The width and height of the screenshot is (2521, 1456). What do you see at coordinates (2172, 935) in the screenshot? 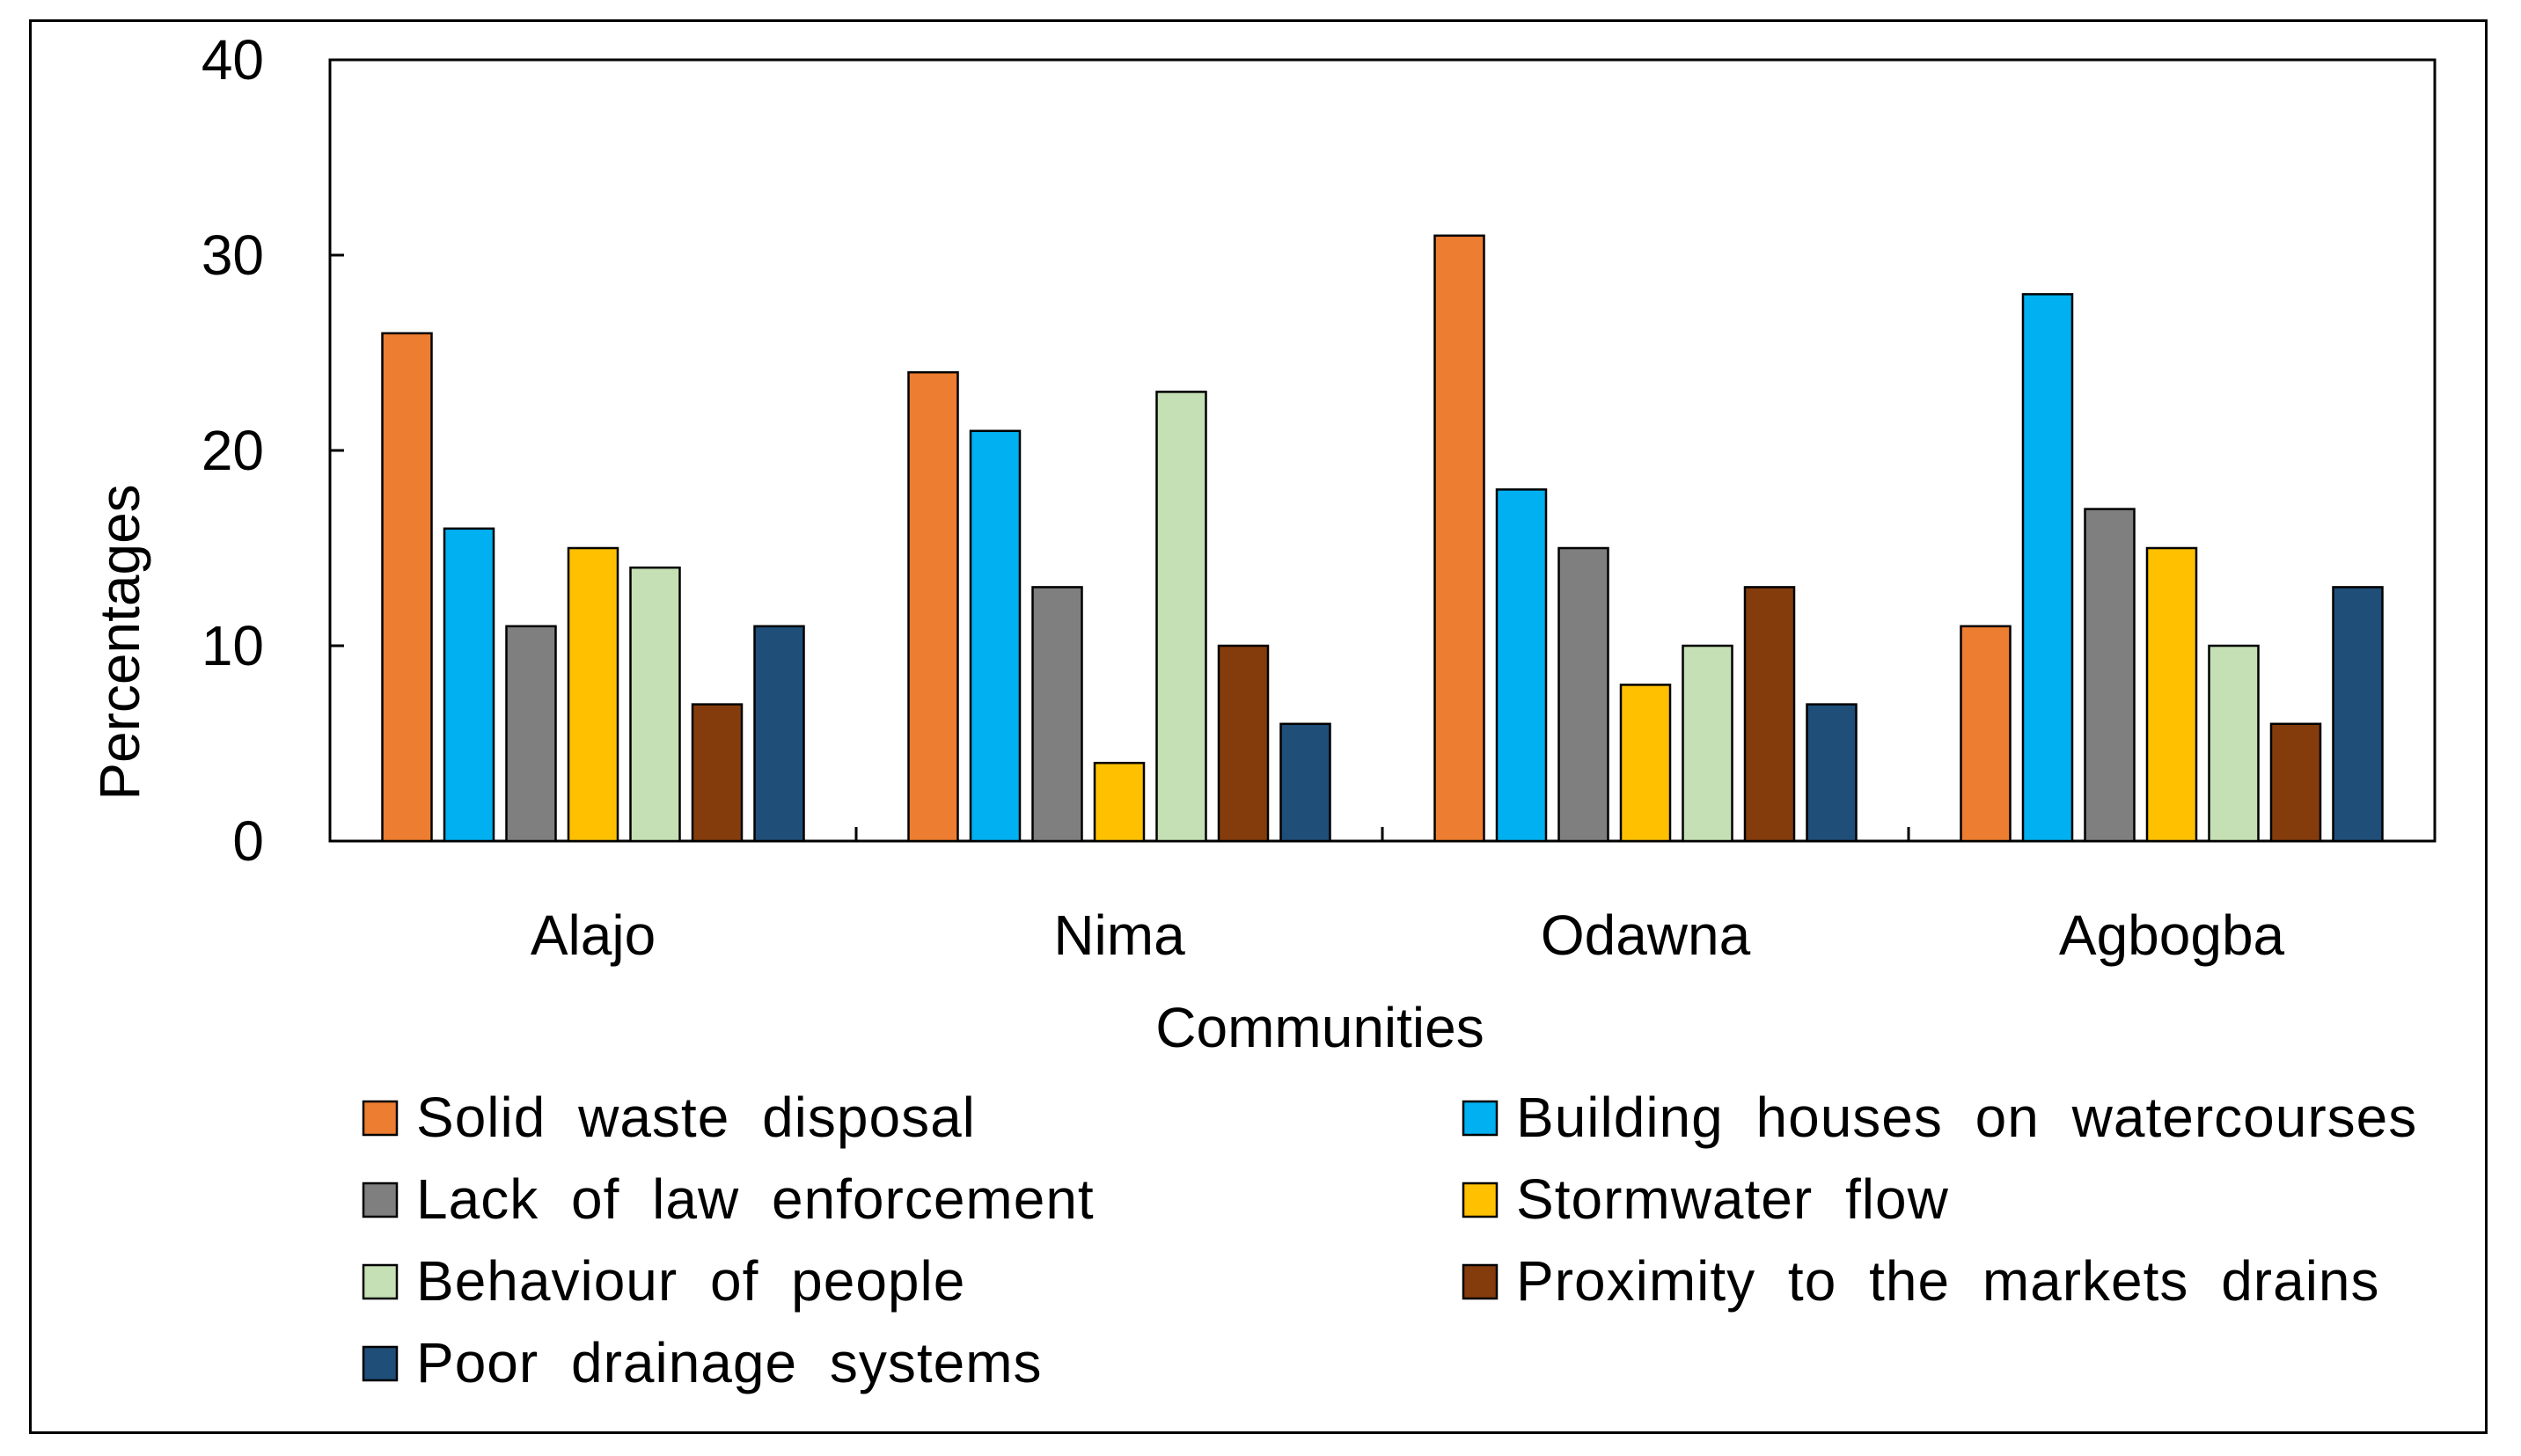
I see `x-tick-label: Agbogba` at bounding box center [2172, 935].